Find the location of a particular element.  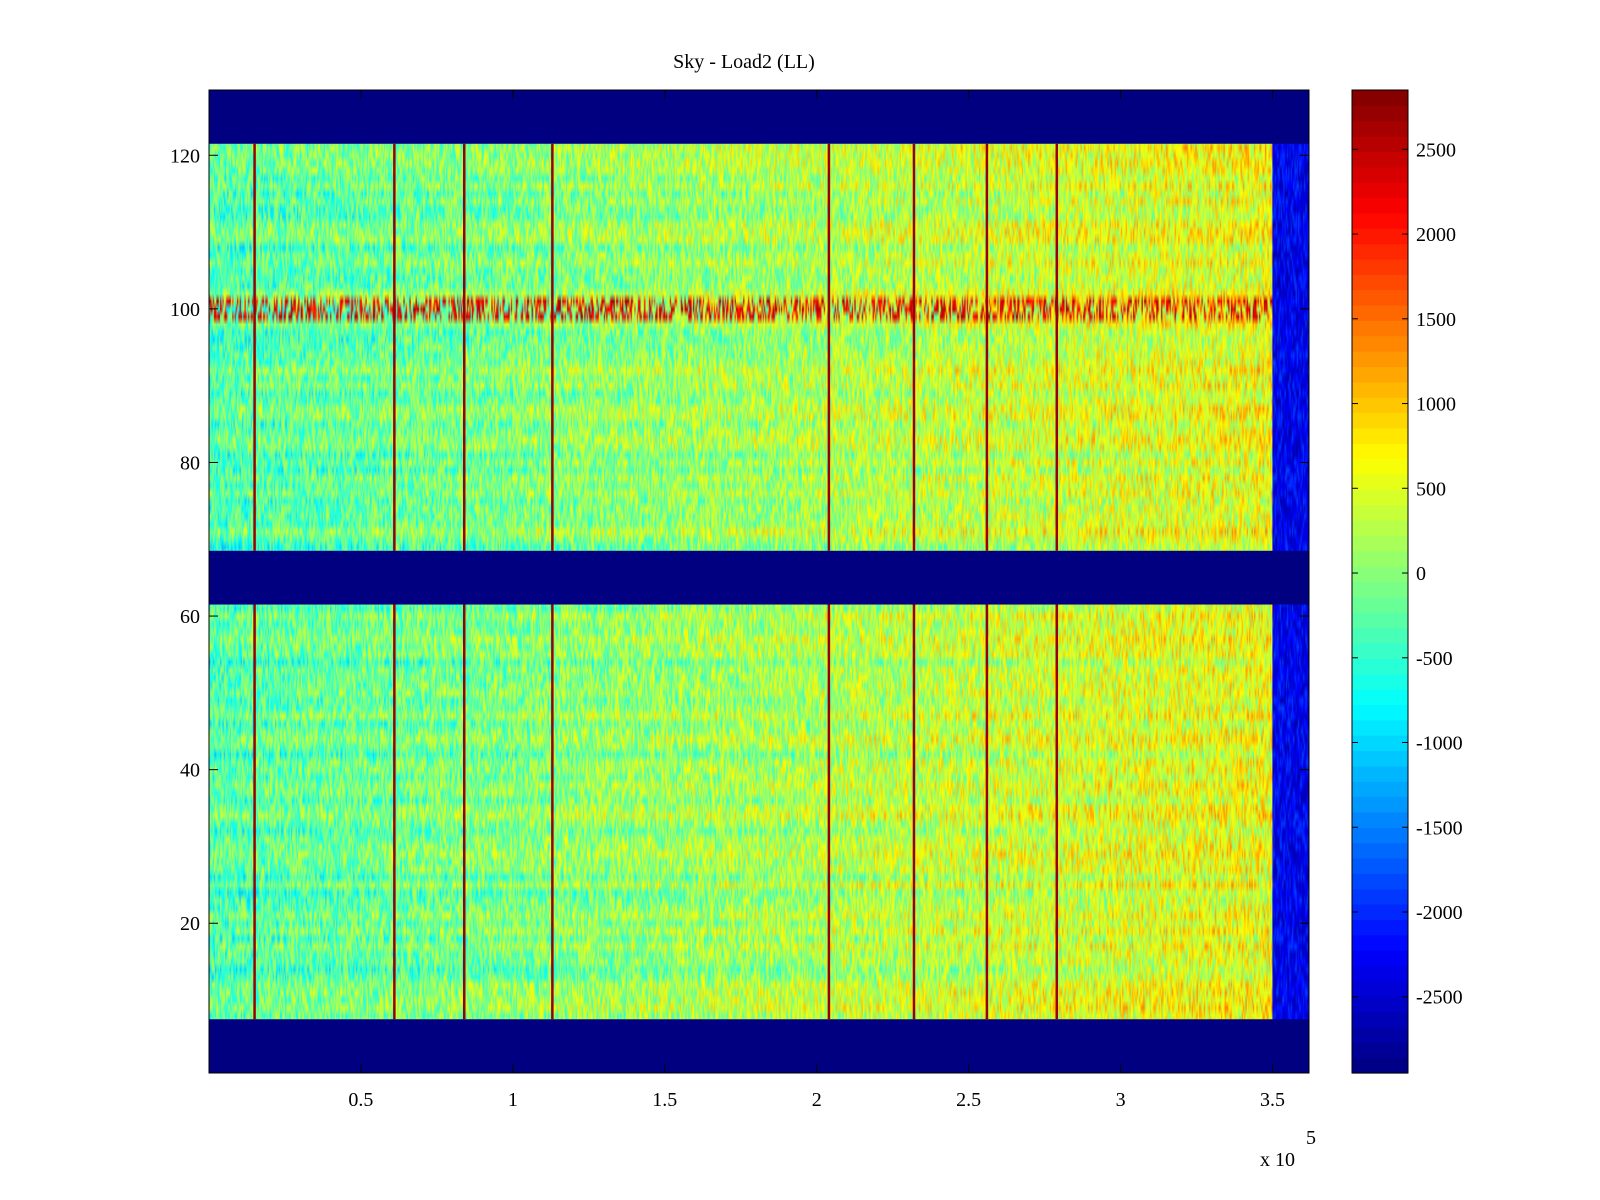

x-exponent-label: x 10 is located at coordinates (1277, 1160).